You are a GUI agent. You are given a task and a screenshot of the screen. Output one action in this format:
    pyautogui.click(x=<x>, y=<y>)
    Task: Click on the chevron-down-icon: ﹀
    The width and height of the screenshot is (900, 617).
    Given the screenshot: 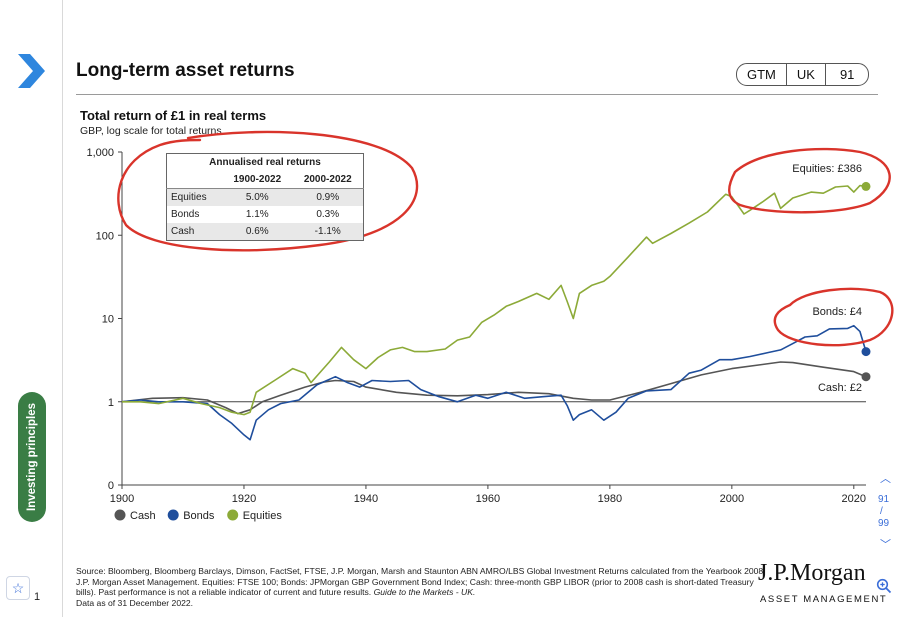 What is the action you would take?
    pyautogui.click(x=885, y=545)
    